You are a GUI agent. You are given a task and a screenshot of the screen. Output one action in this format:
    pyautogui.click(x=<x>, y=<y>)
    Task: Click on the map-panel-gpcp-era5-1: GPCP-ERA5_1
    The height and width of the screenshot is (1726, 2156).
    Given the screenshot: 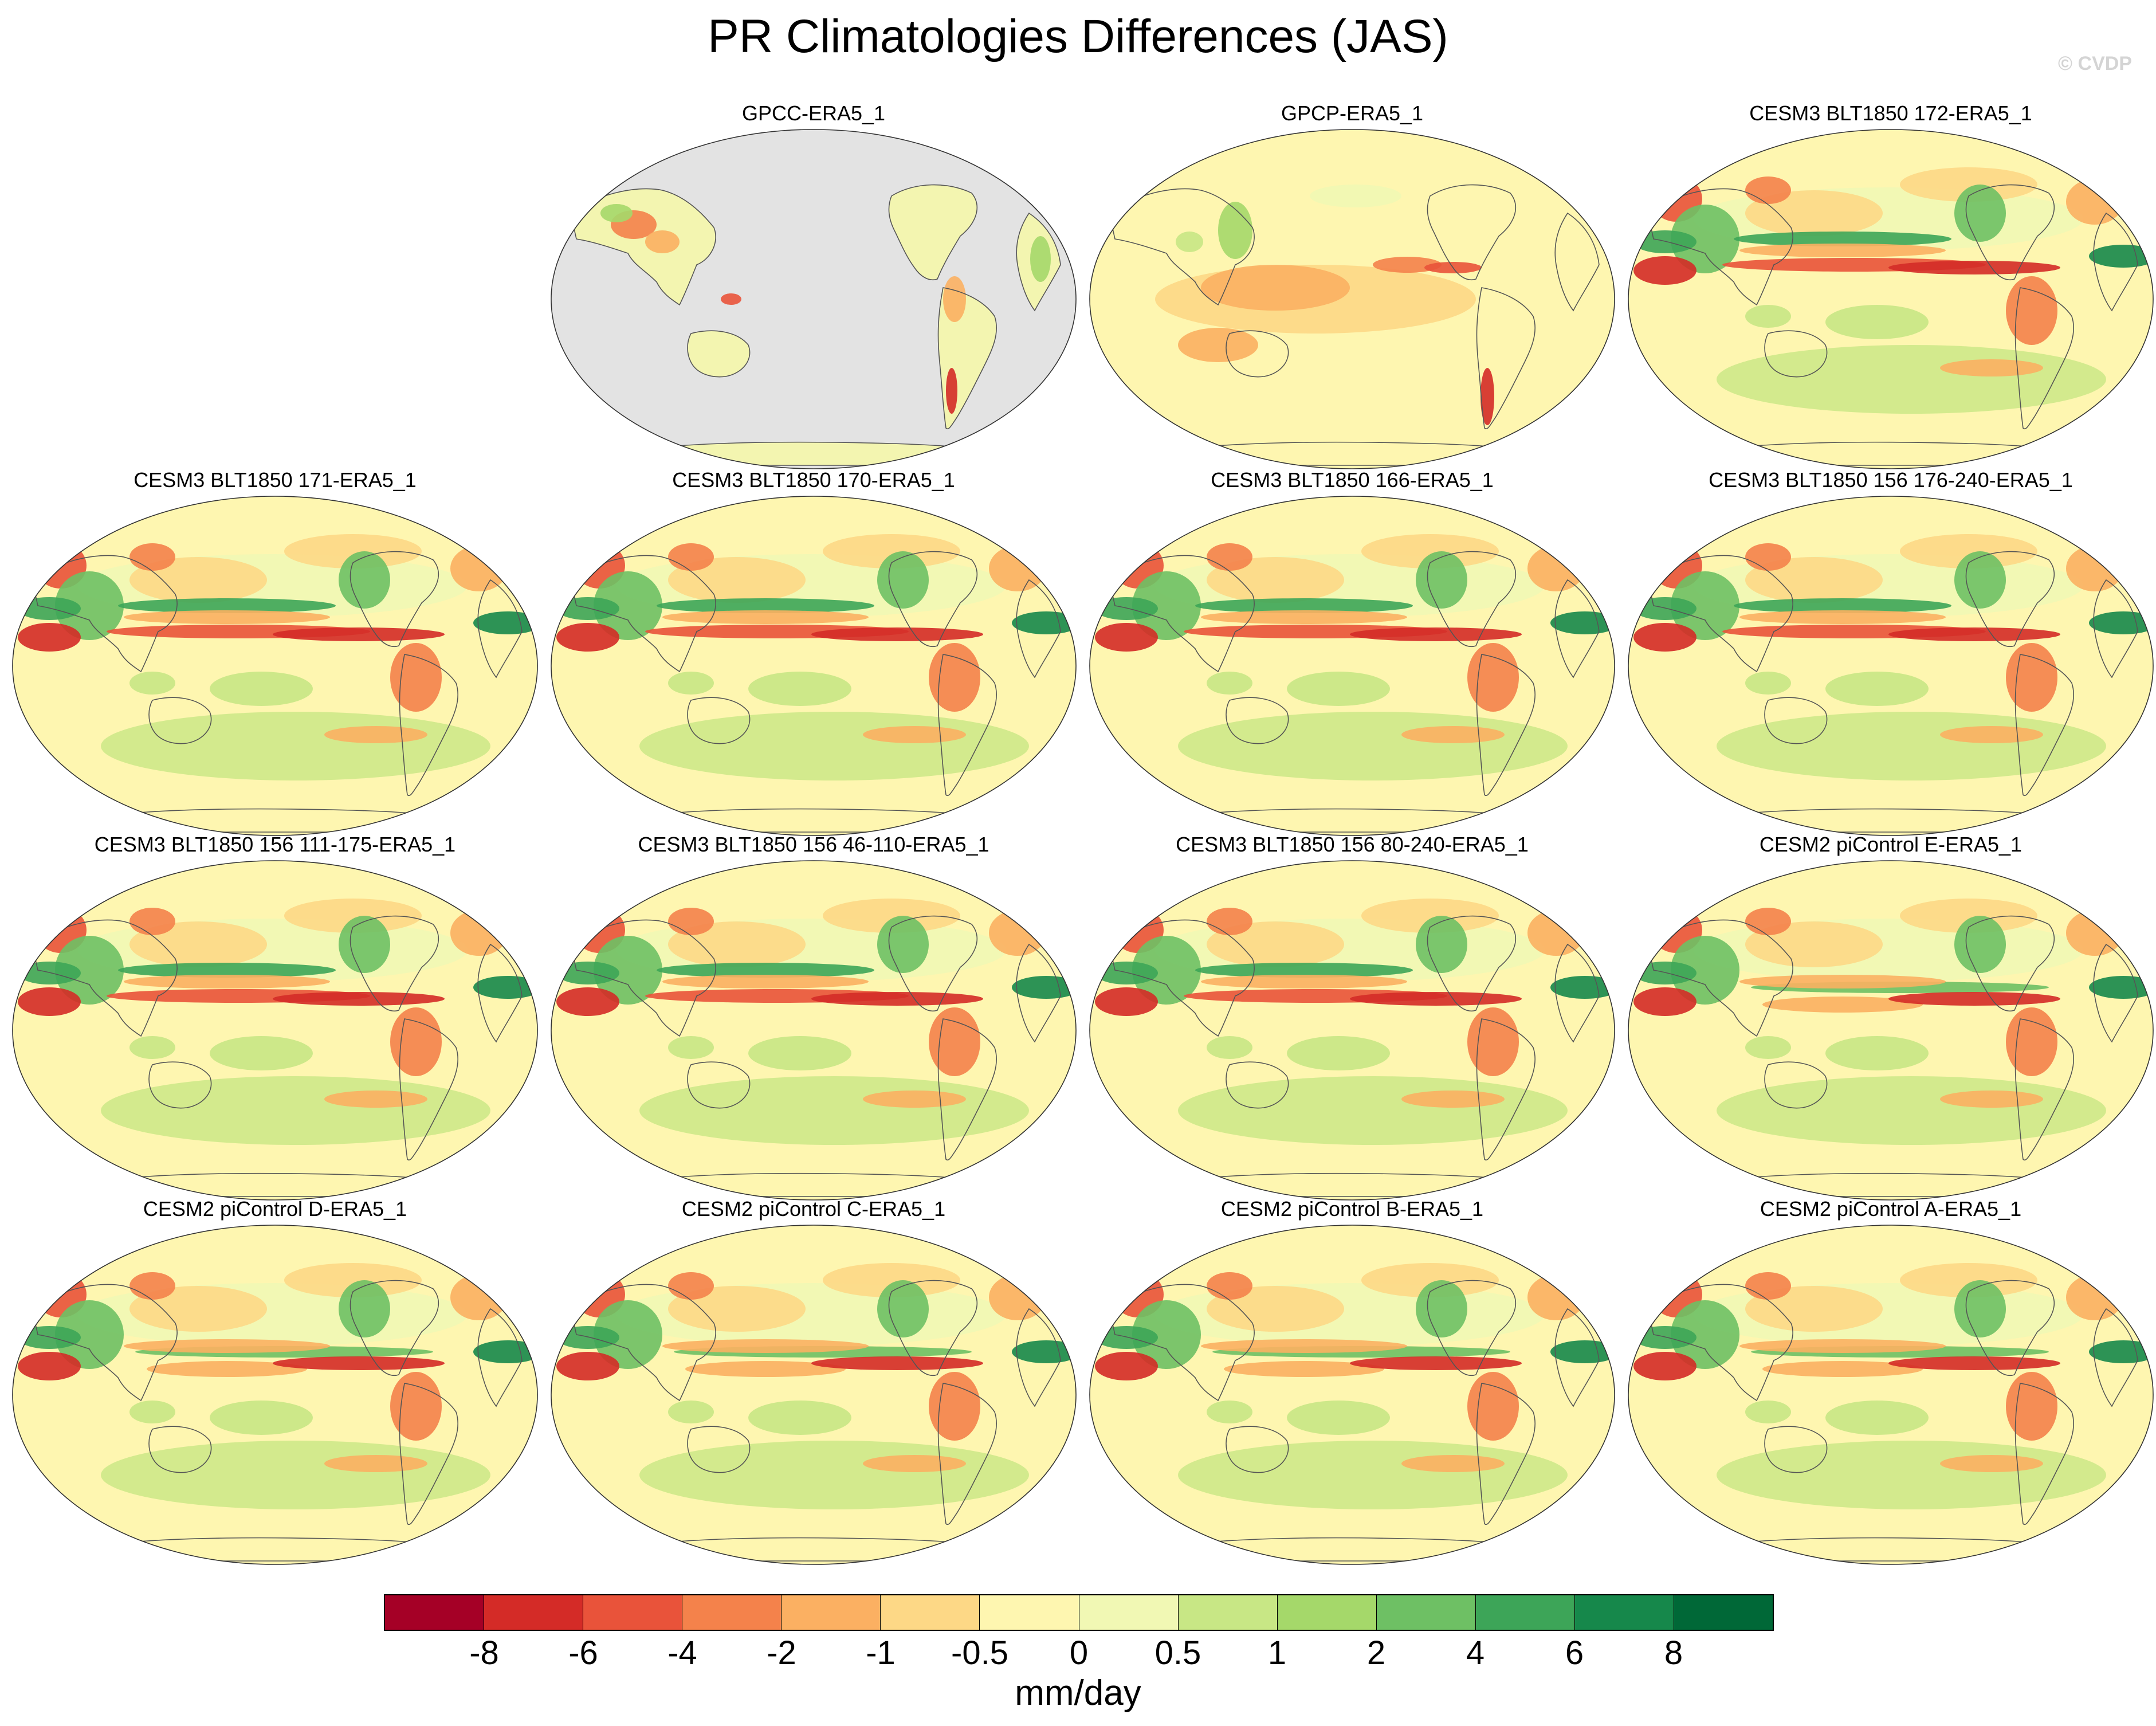 What is the action you would take?
    pyautogui.click(x=1352, y=287)
    